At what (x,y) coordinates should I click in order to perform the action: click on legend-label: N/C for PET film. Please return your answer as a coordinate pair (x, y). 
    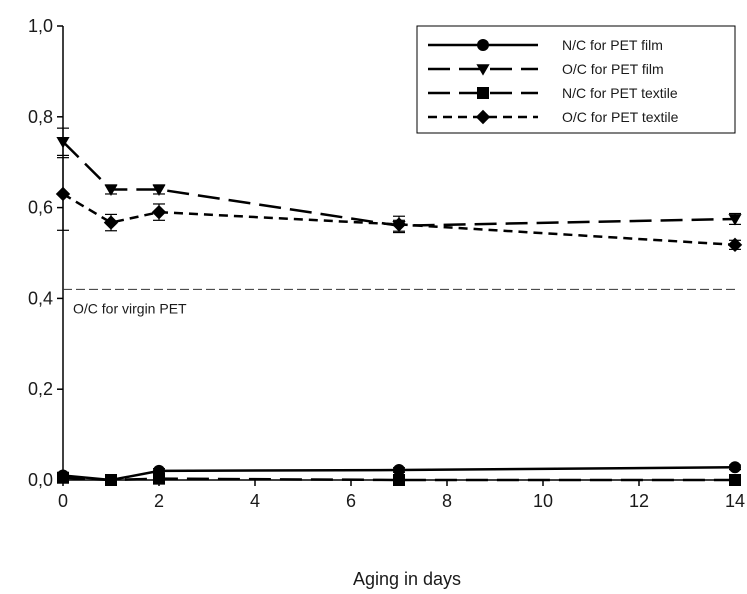
    Looking at the image, I should click on (612, 45).